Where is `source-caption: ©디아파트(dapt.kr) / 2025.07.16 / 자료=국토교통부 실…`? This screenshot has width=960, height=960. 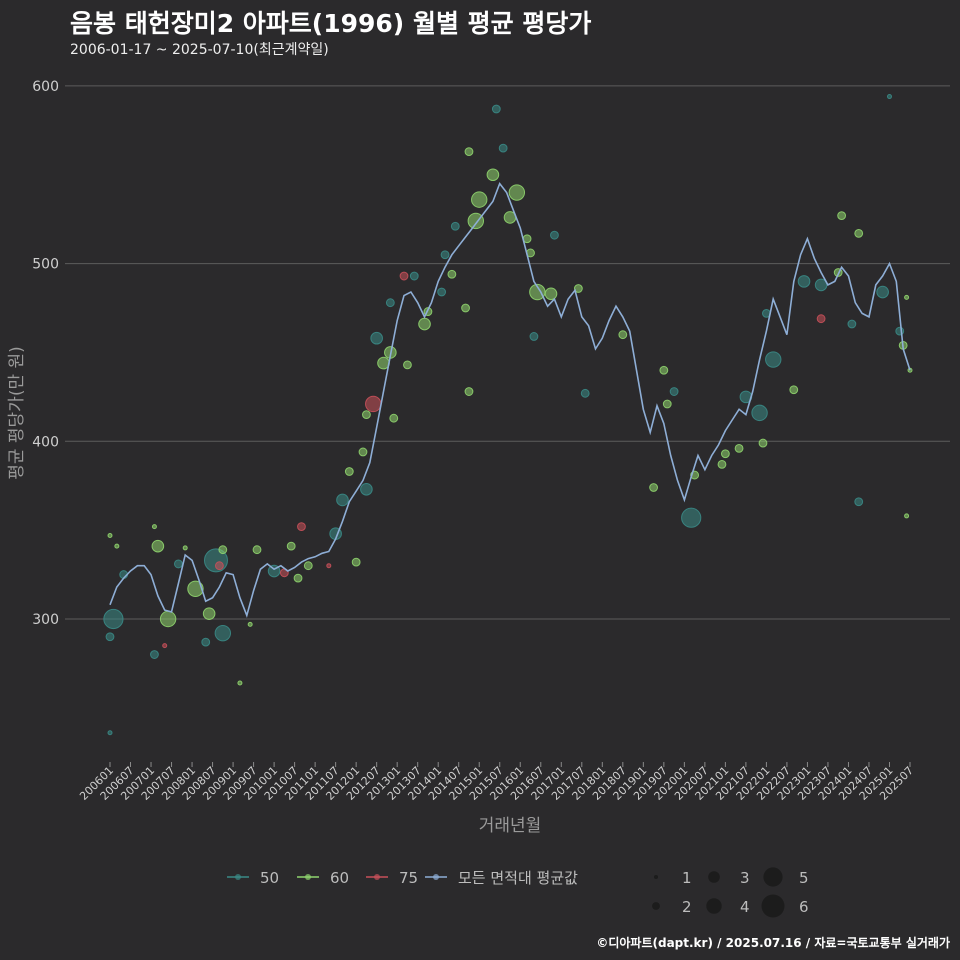
source-caption: ©디아파트(dapt.kr) / 2025.07.16 / 자료=국토교통부 실… is located at coordinates (773, 943).